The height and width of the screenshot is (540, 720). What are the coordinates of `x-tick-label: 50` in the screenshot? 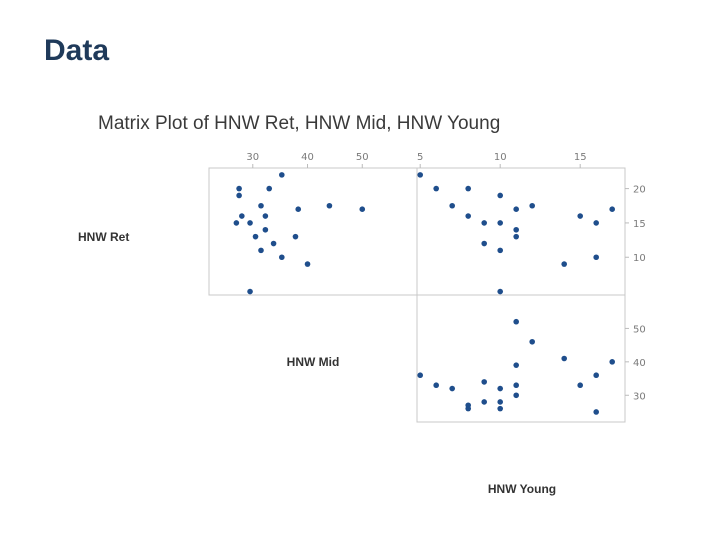 It's located at (362, 157).